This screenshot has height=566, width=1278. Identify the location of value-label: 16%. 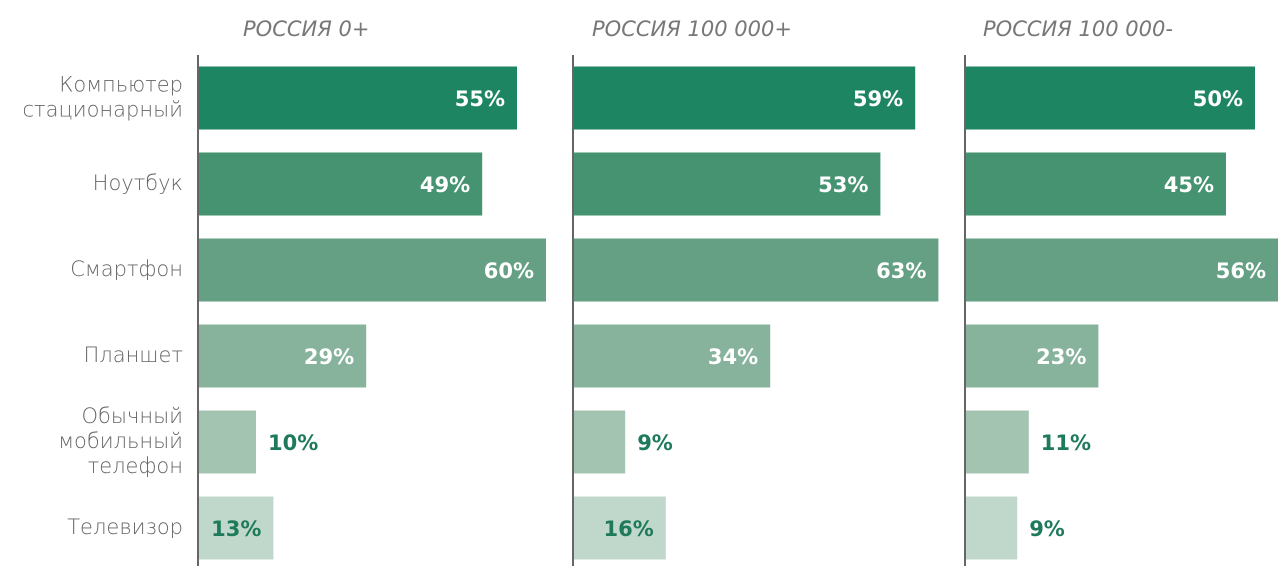
(629, 529).